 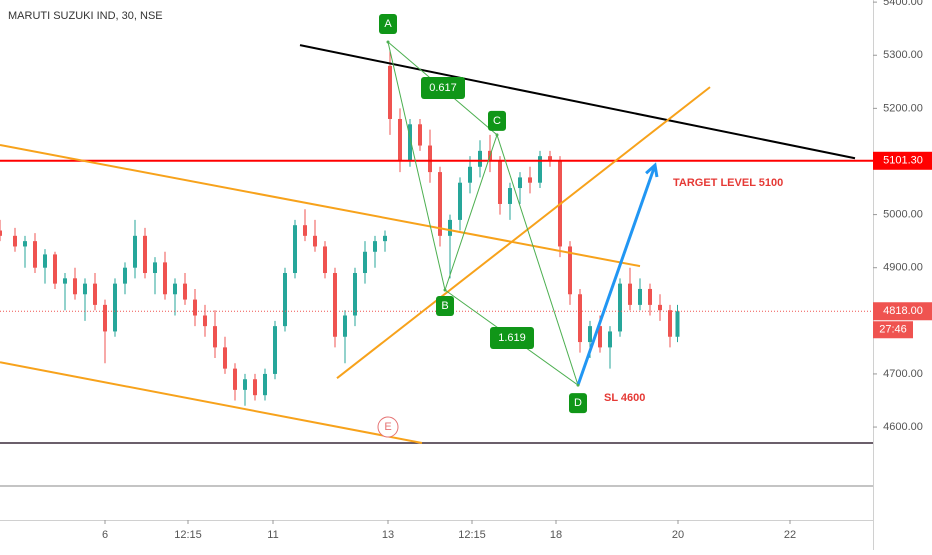 I want to click on ratio-label: 1.619, so click(x=512, y=338).